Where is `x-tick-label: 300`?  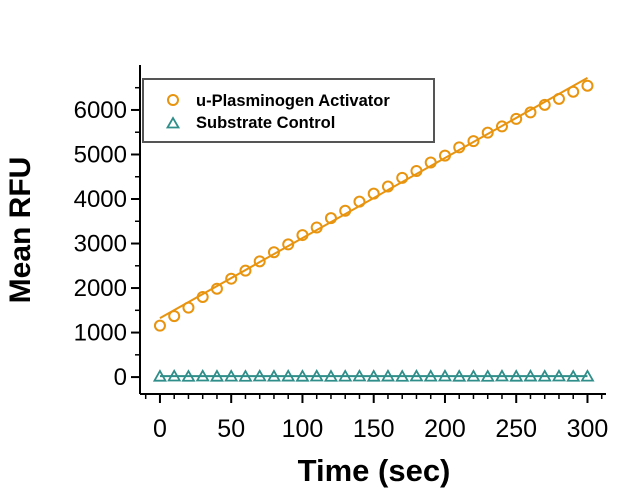
x-tick-label: 300 is located at coordinates (588, 429).